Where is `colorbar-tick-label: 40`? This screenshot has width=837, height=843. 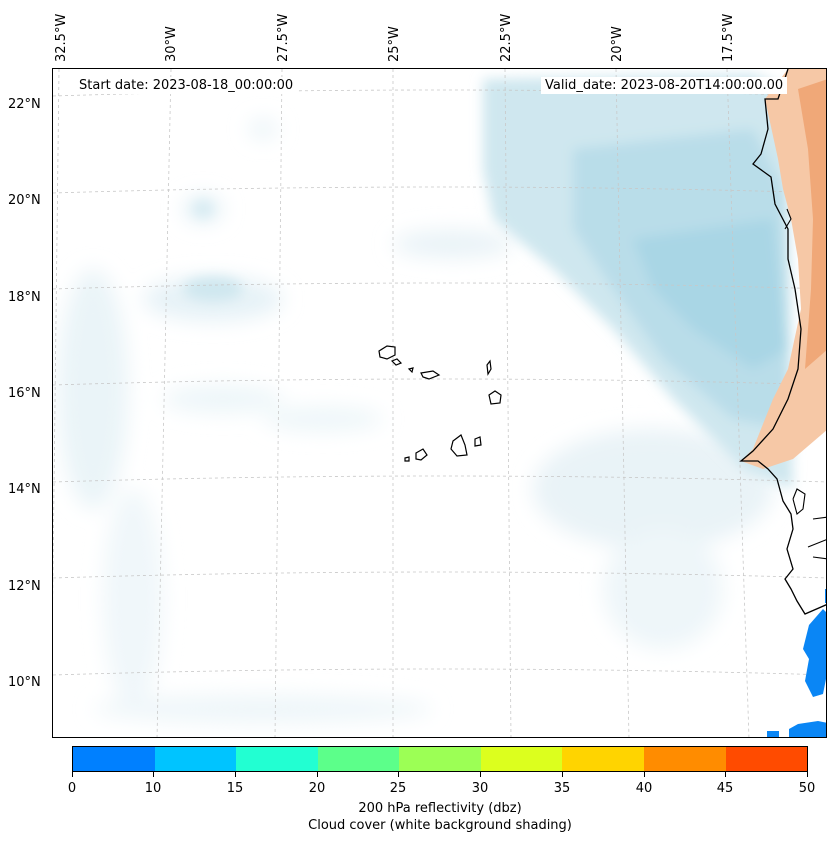 colorbar-tick-label: 40 is located at coordinates (644, 788).